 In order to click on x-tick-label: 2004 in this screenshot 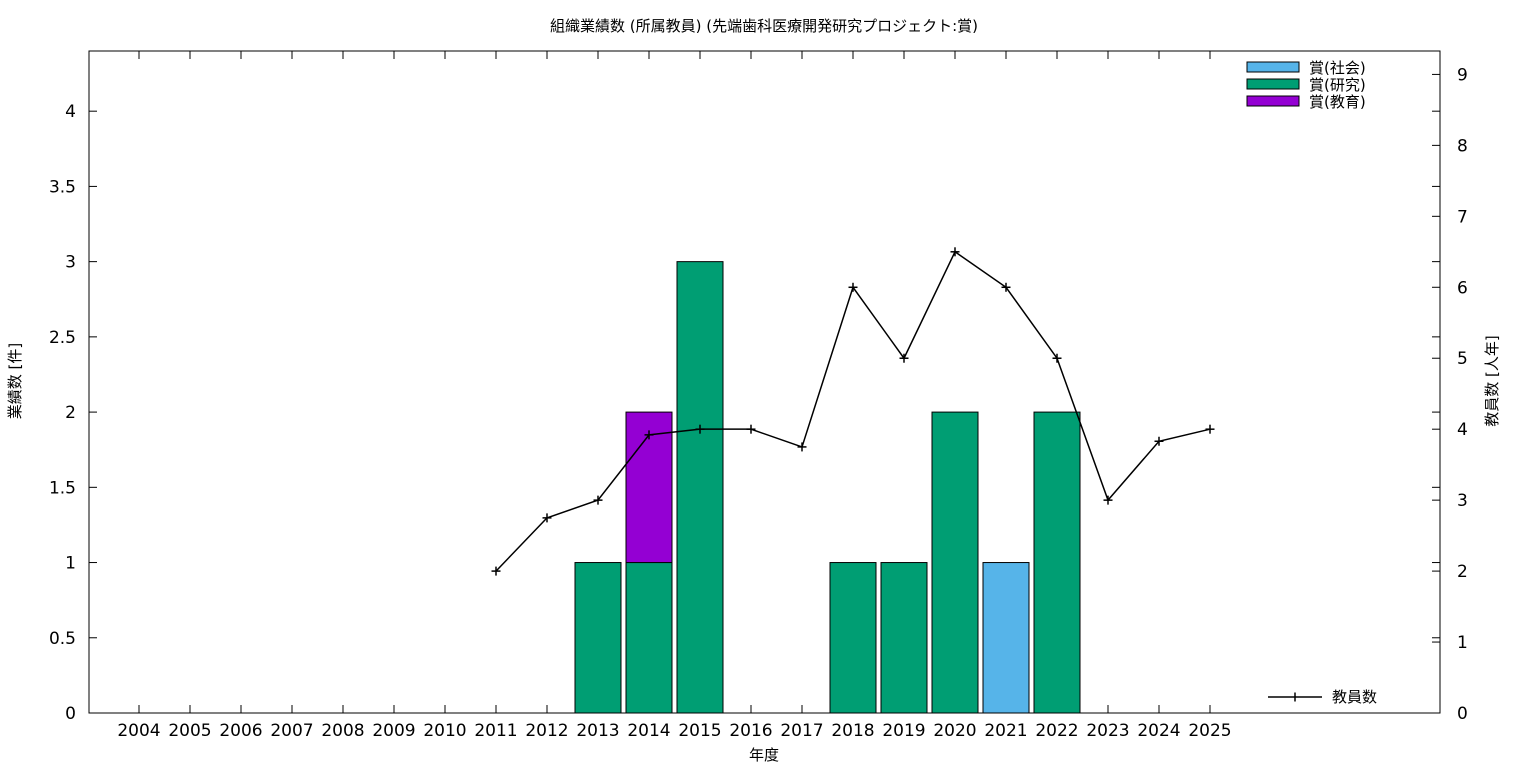, I will do `click(138, 731)`.